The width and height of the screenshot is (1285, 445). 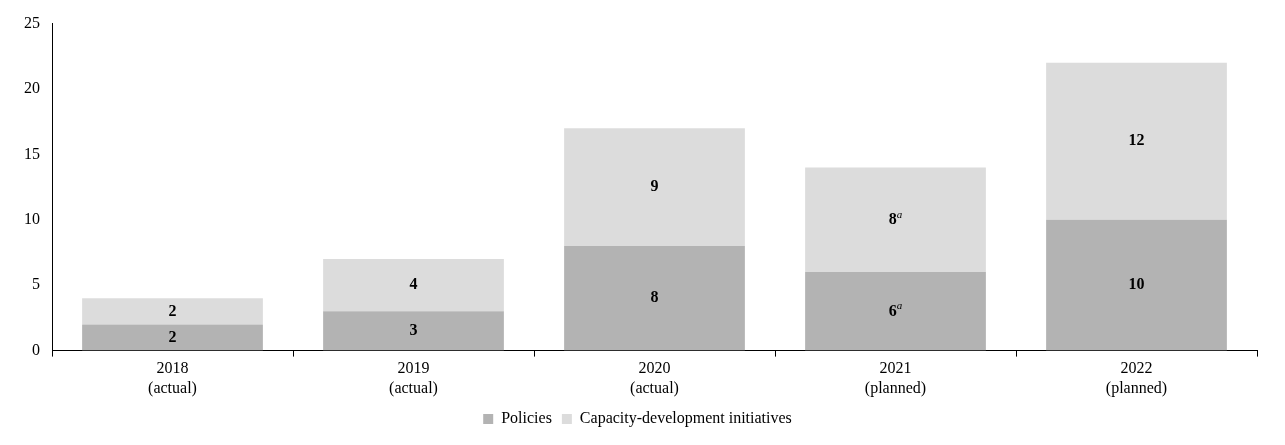 I want to click on y-tick-label: 10, so click(x=32, y=218).